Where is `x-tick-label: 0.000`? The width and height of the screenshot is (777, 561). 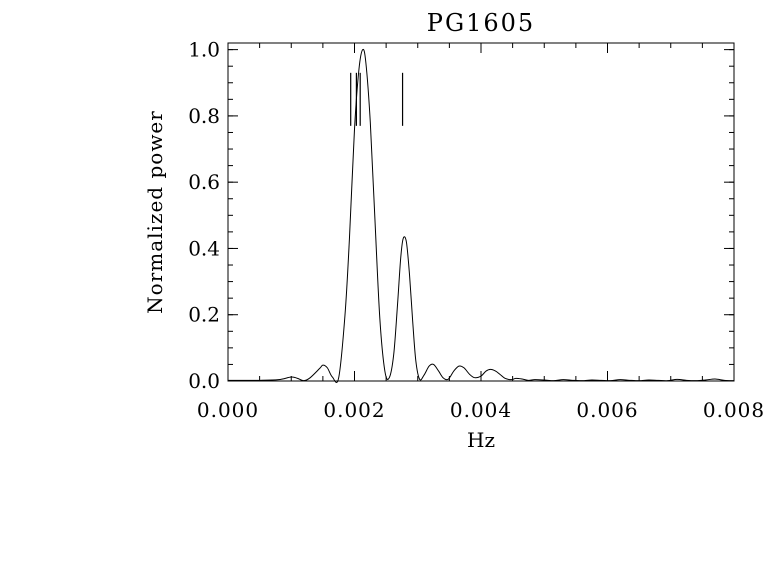 x-tick-label: 0.000 is located at coordinates (228, 410).